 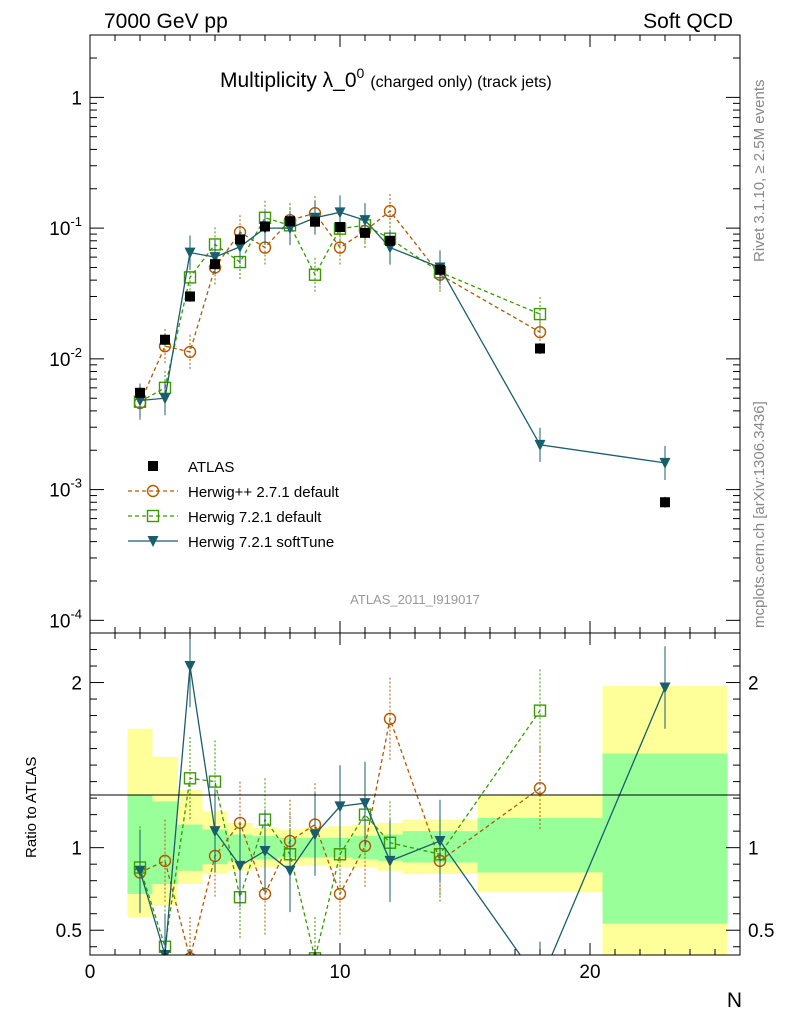 What do you see at coordinates (264, 492) in the screenshot?
I see `legend-label: Herwig++ 2.7.1 default` at bounding box center [264, 492].